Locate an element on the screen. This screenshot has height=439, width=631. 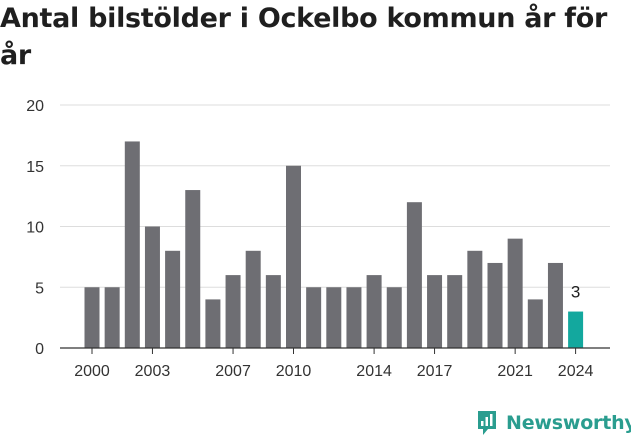
y-tick-label: 5 is located at coordinates (39, 288).